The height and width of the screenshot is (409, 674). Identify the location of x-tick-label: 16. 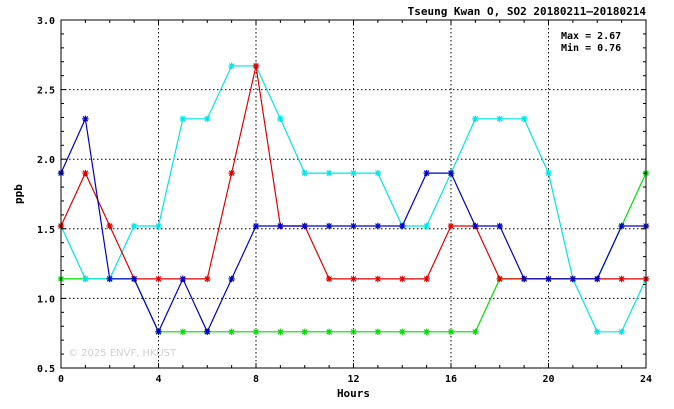
(451, 379).